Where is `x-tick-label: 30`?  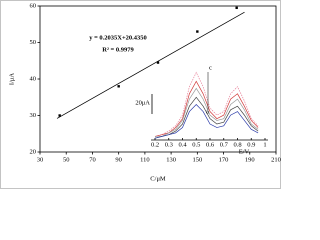
x-tick-label: 30 is located at coordinates (40, 159).